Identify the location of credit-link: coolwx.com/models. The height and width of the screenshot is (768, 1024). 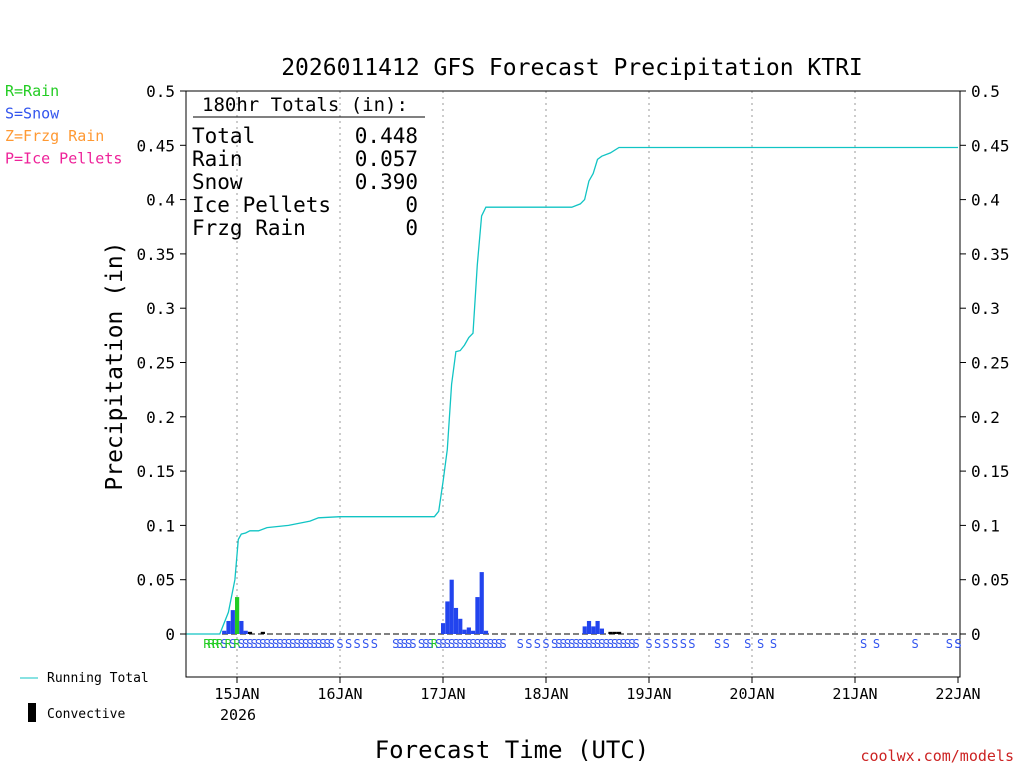
(937, 756).